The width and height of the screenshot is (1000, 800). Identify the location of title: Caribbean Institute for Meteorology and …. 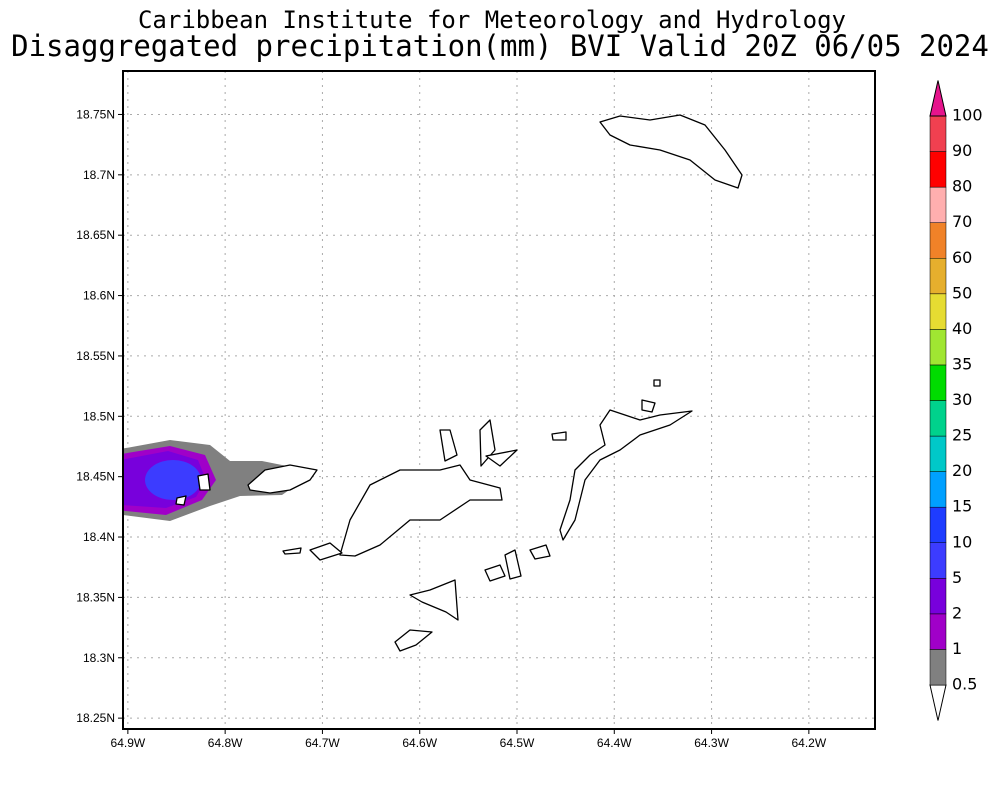
(492, 20).